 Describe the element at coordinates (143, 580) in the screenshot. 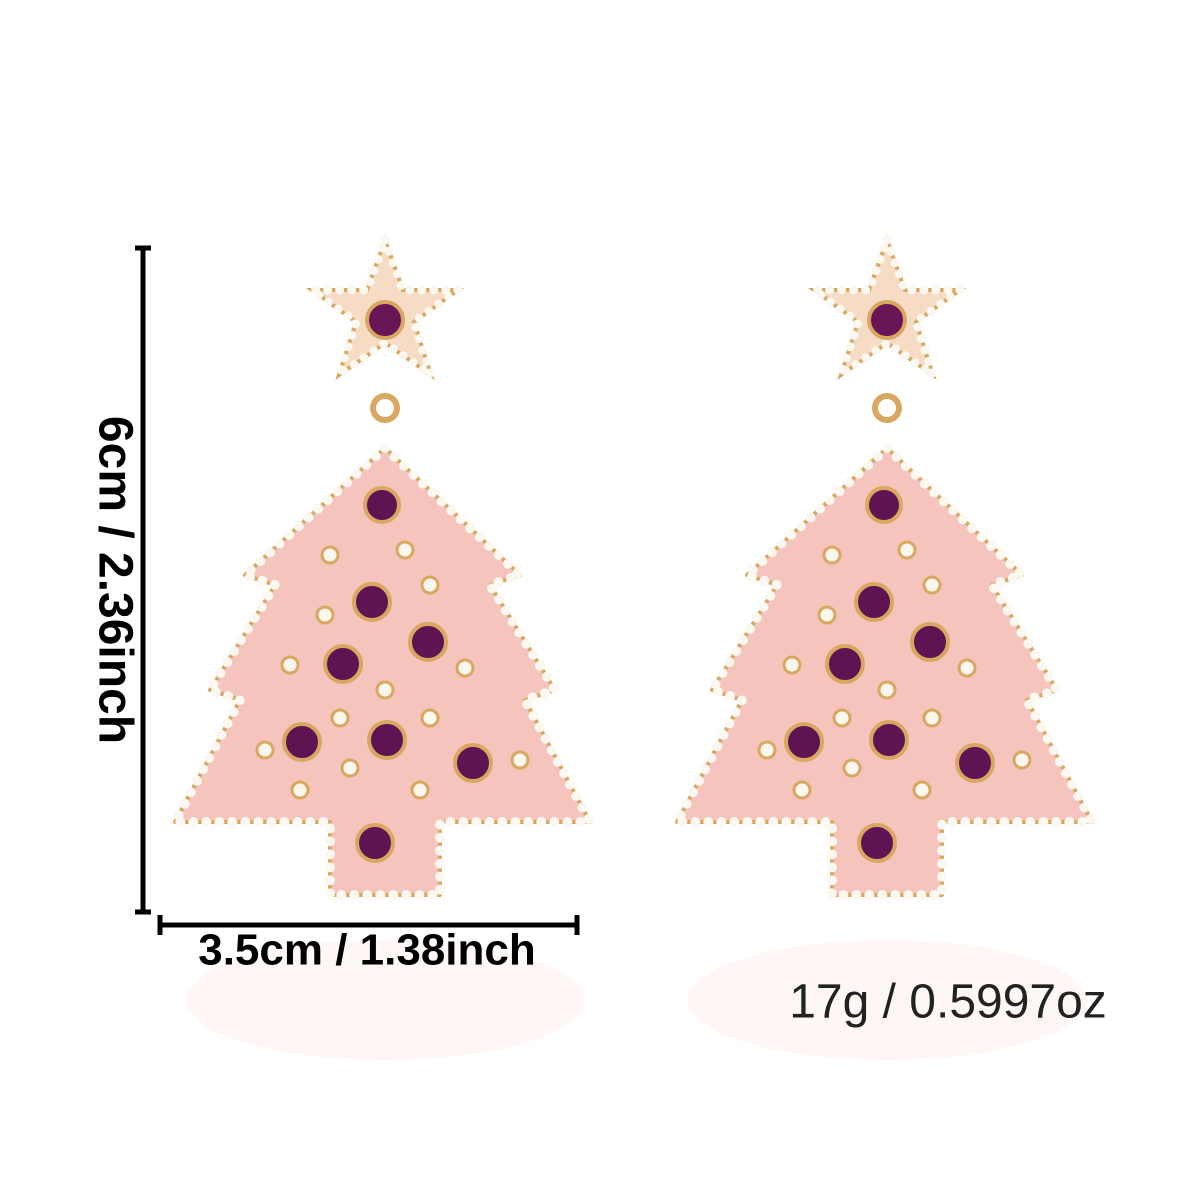

I see `height-dimension-line` at that location.